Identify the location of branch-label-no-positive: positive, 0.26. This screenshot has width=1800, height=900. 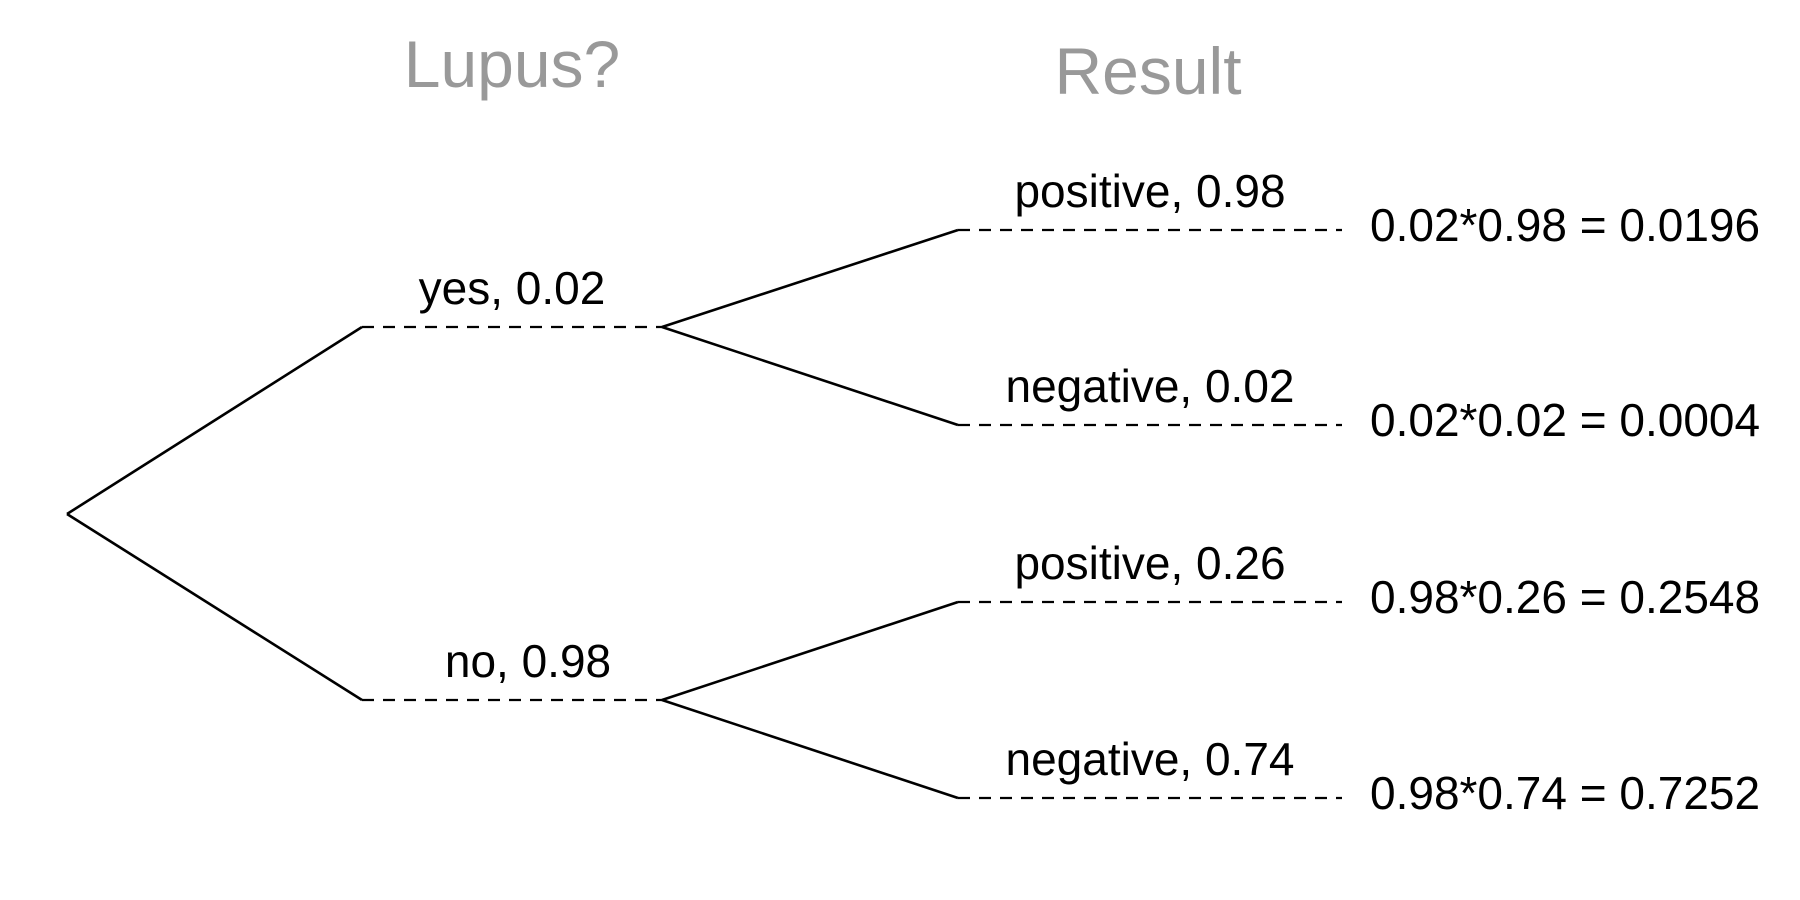
(1149, 563).